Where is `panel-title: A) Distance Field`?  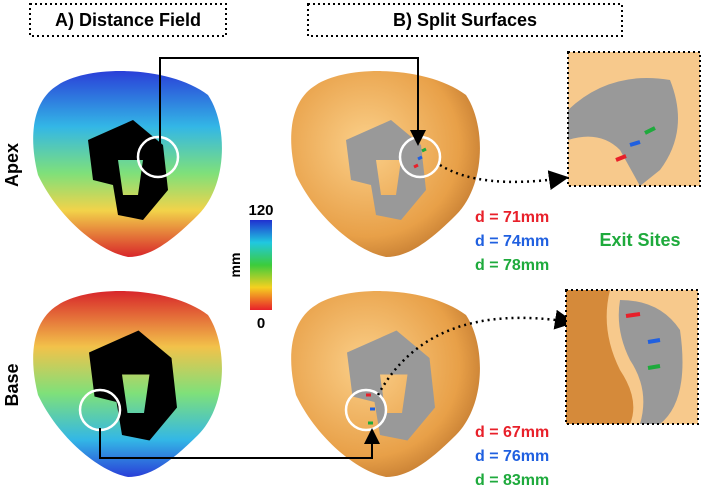 panel-title: A) Distance Field is located at coordinates (128, 20).